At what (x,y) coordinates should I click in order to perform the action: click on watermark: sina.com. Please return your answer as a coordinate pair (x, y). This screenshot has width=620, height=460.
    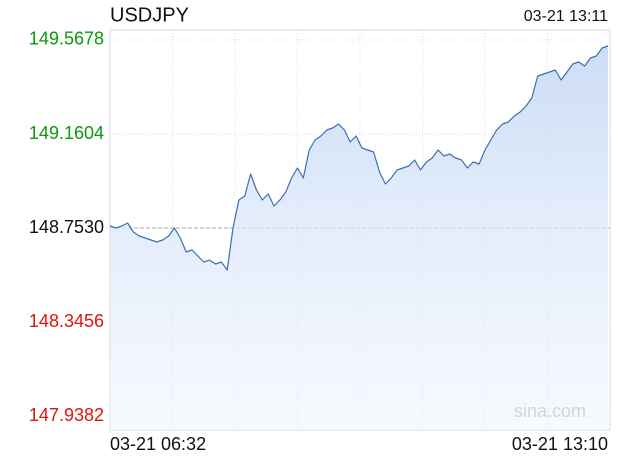
    Looking at the image, I should click on (550, 411).